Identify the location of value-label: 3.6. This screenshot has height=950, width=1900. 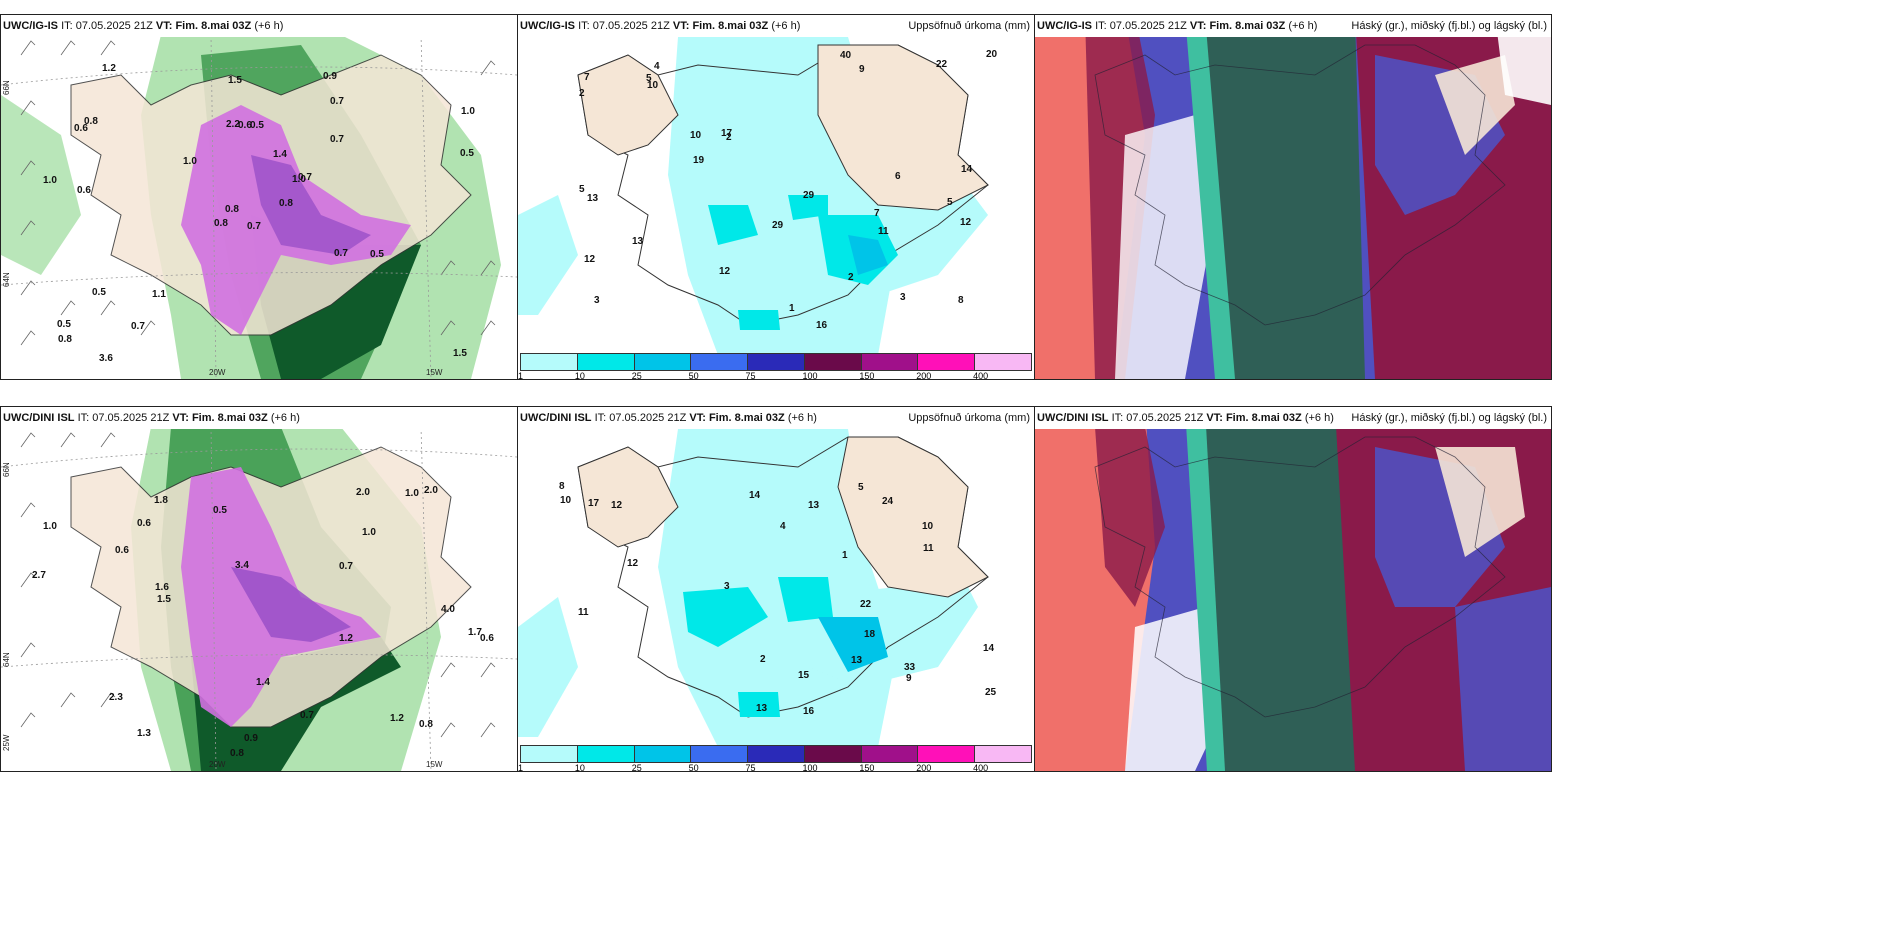
(106, 358).